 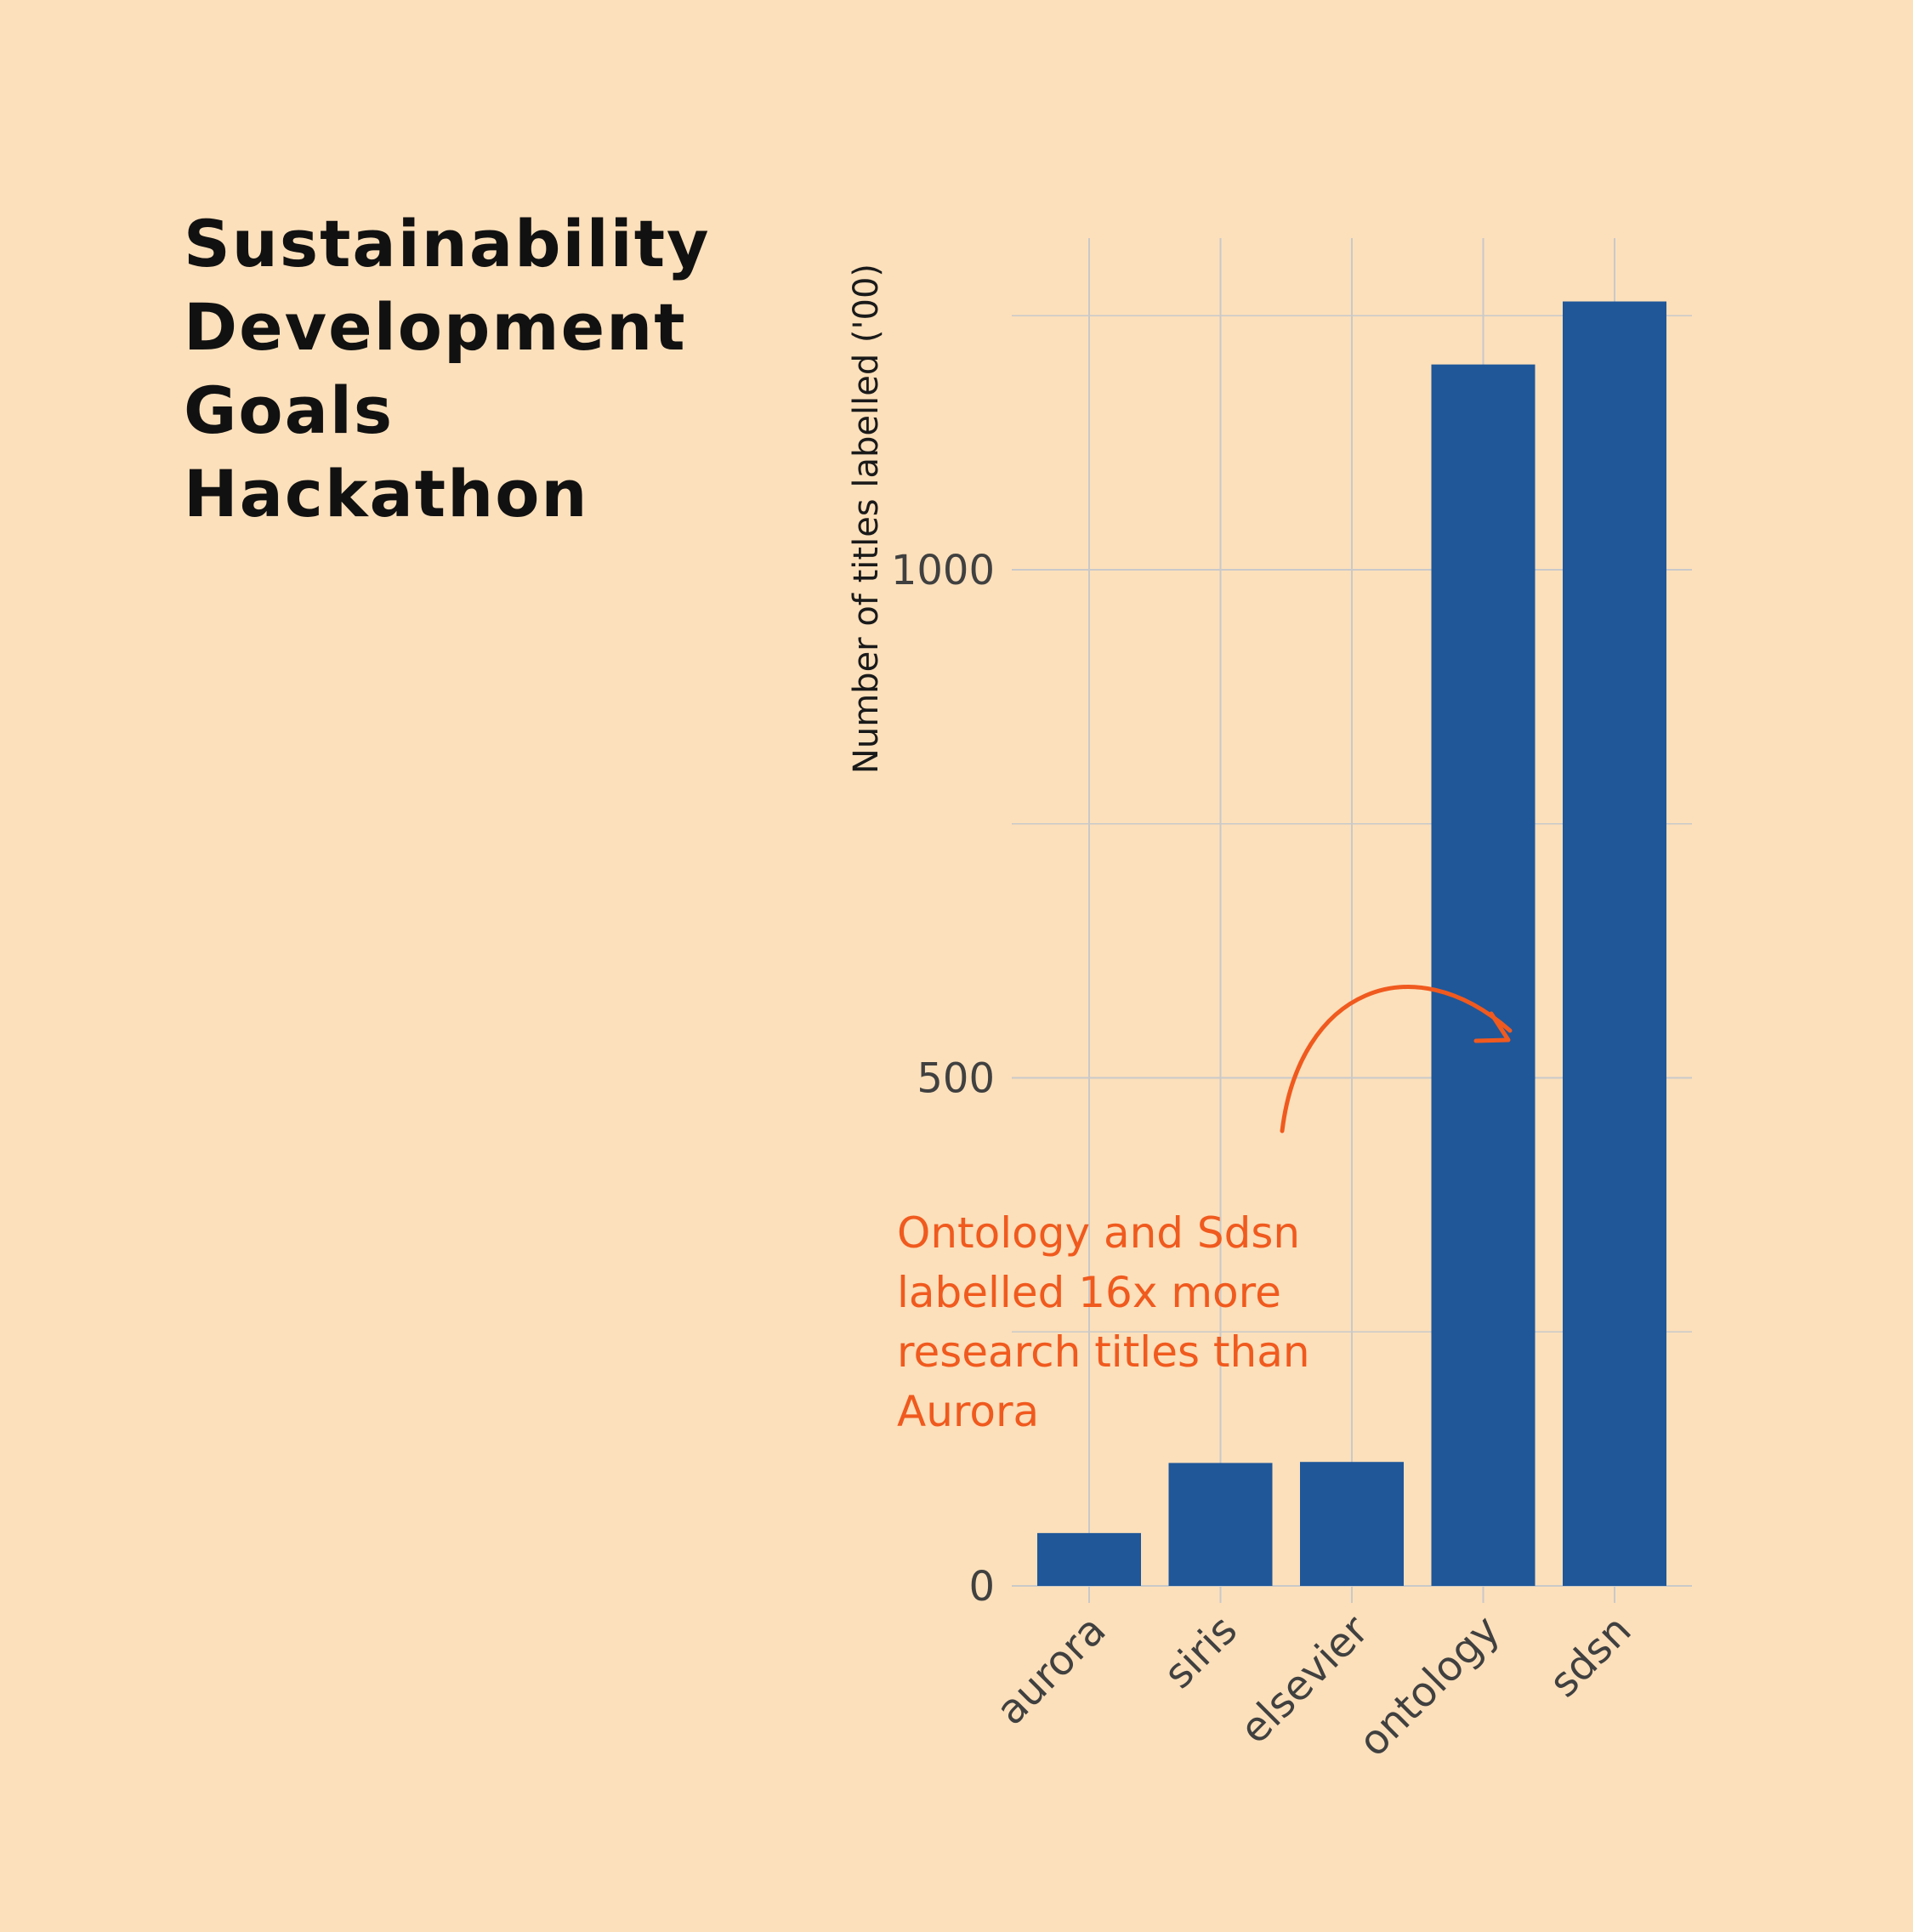 I want to click on bar-siris, so click(x=1220, y=1524).